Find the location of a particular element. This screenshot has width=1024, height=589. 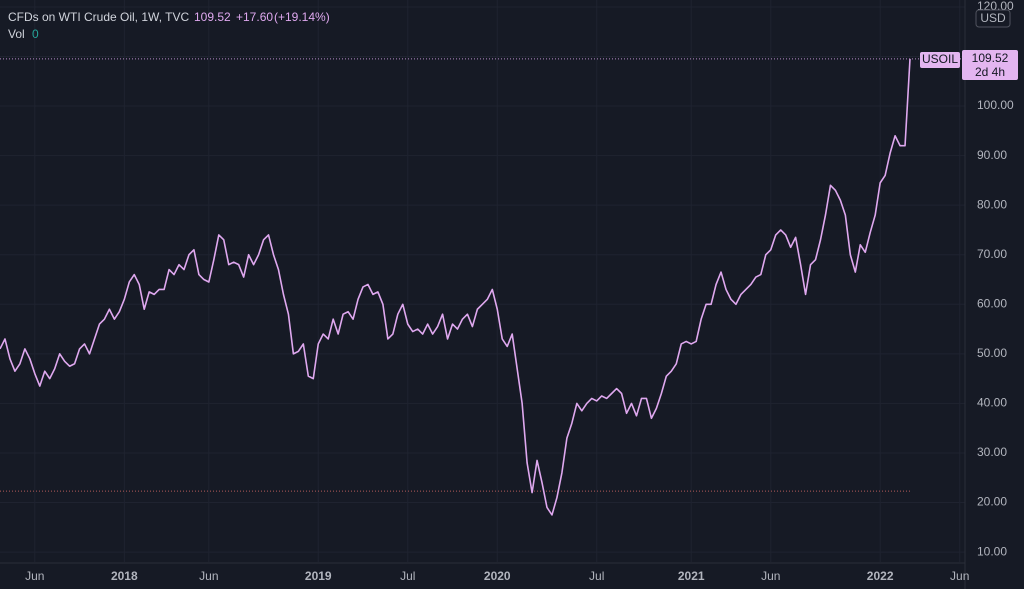

currency-box is located at coordinates (993, 18).